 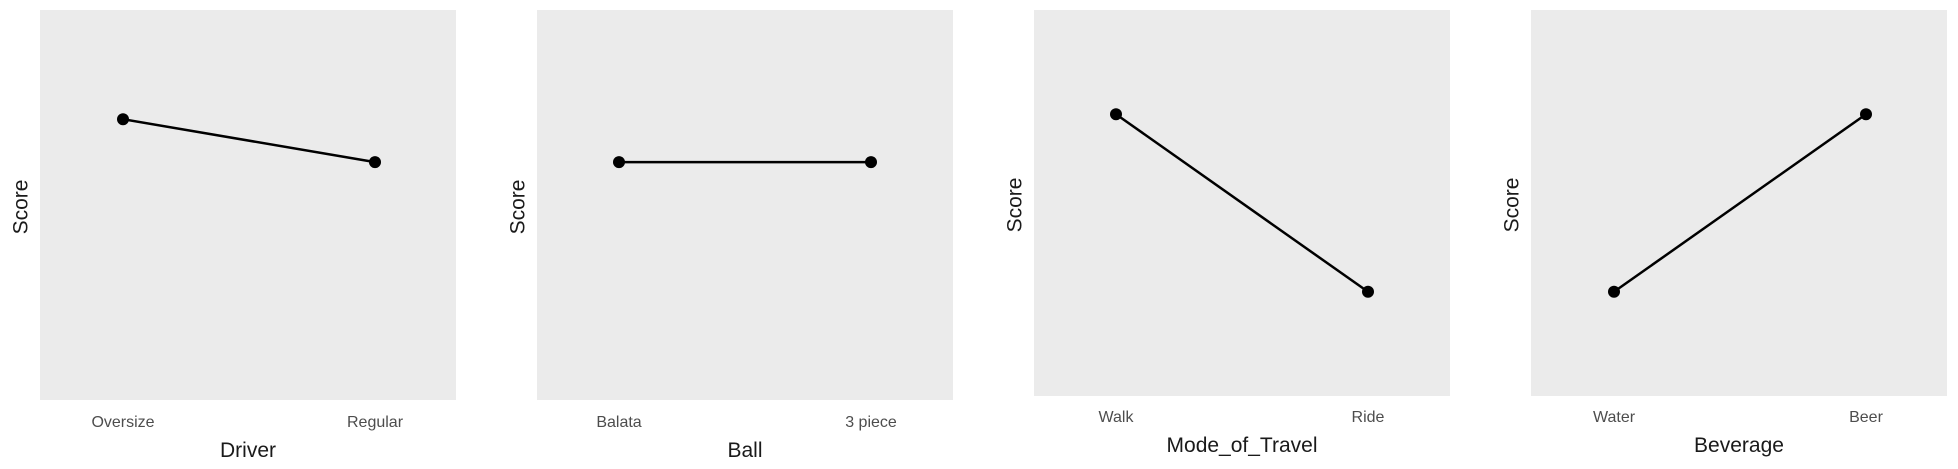 What do you see at coordinates (745, 450) in the screenshot?
I see `x-axis-label: Ball` at bounding box center [745, 450].